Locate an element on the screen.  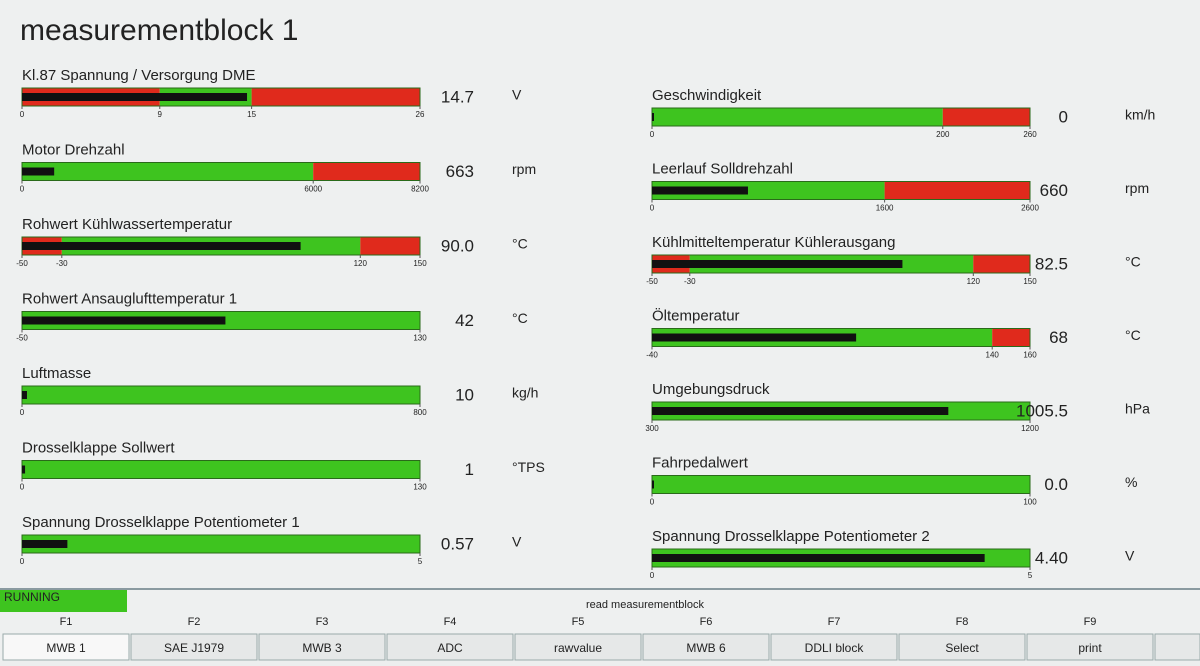
gauge-label: Kühlmitteltemperatur Kühlerausgang is located at coordinates (773, 242).